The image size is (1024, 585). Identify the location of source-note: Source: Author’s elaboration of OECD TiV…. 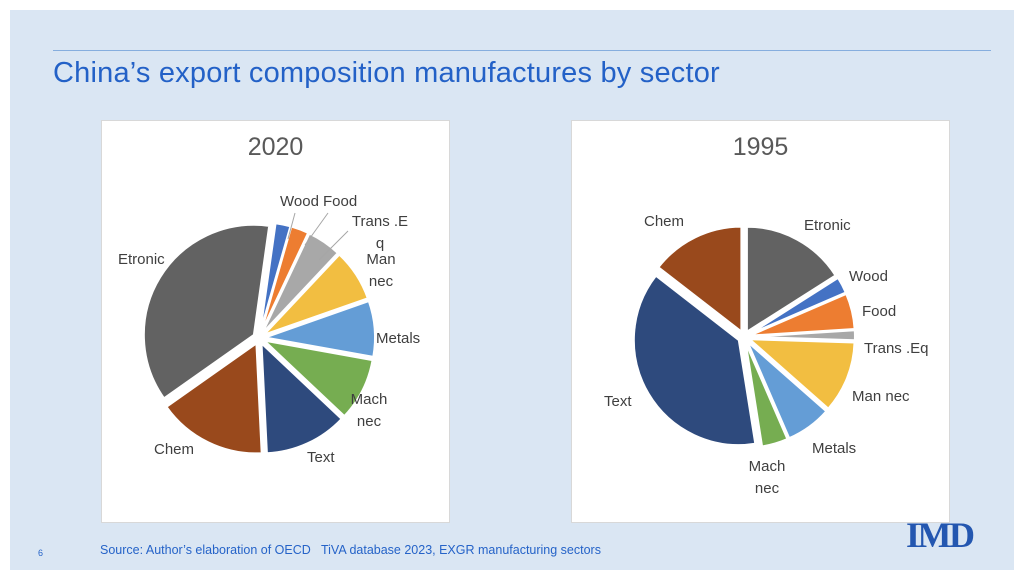
(350, 550).